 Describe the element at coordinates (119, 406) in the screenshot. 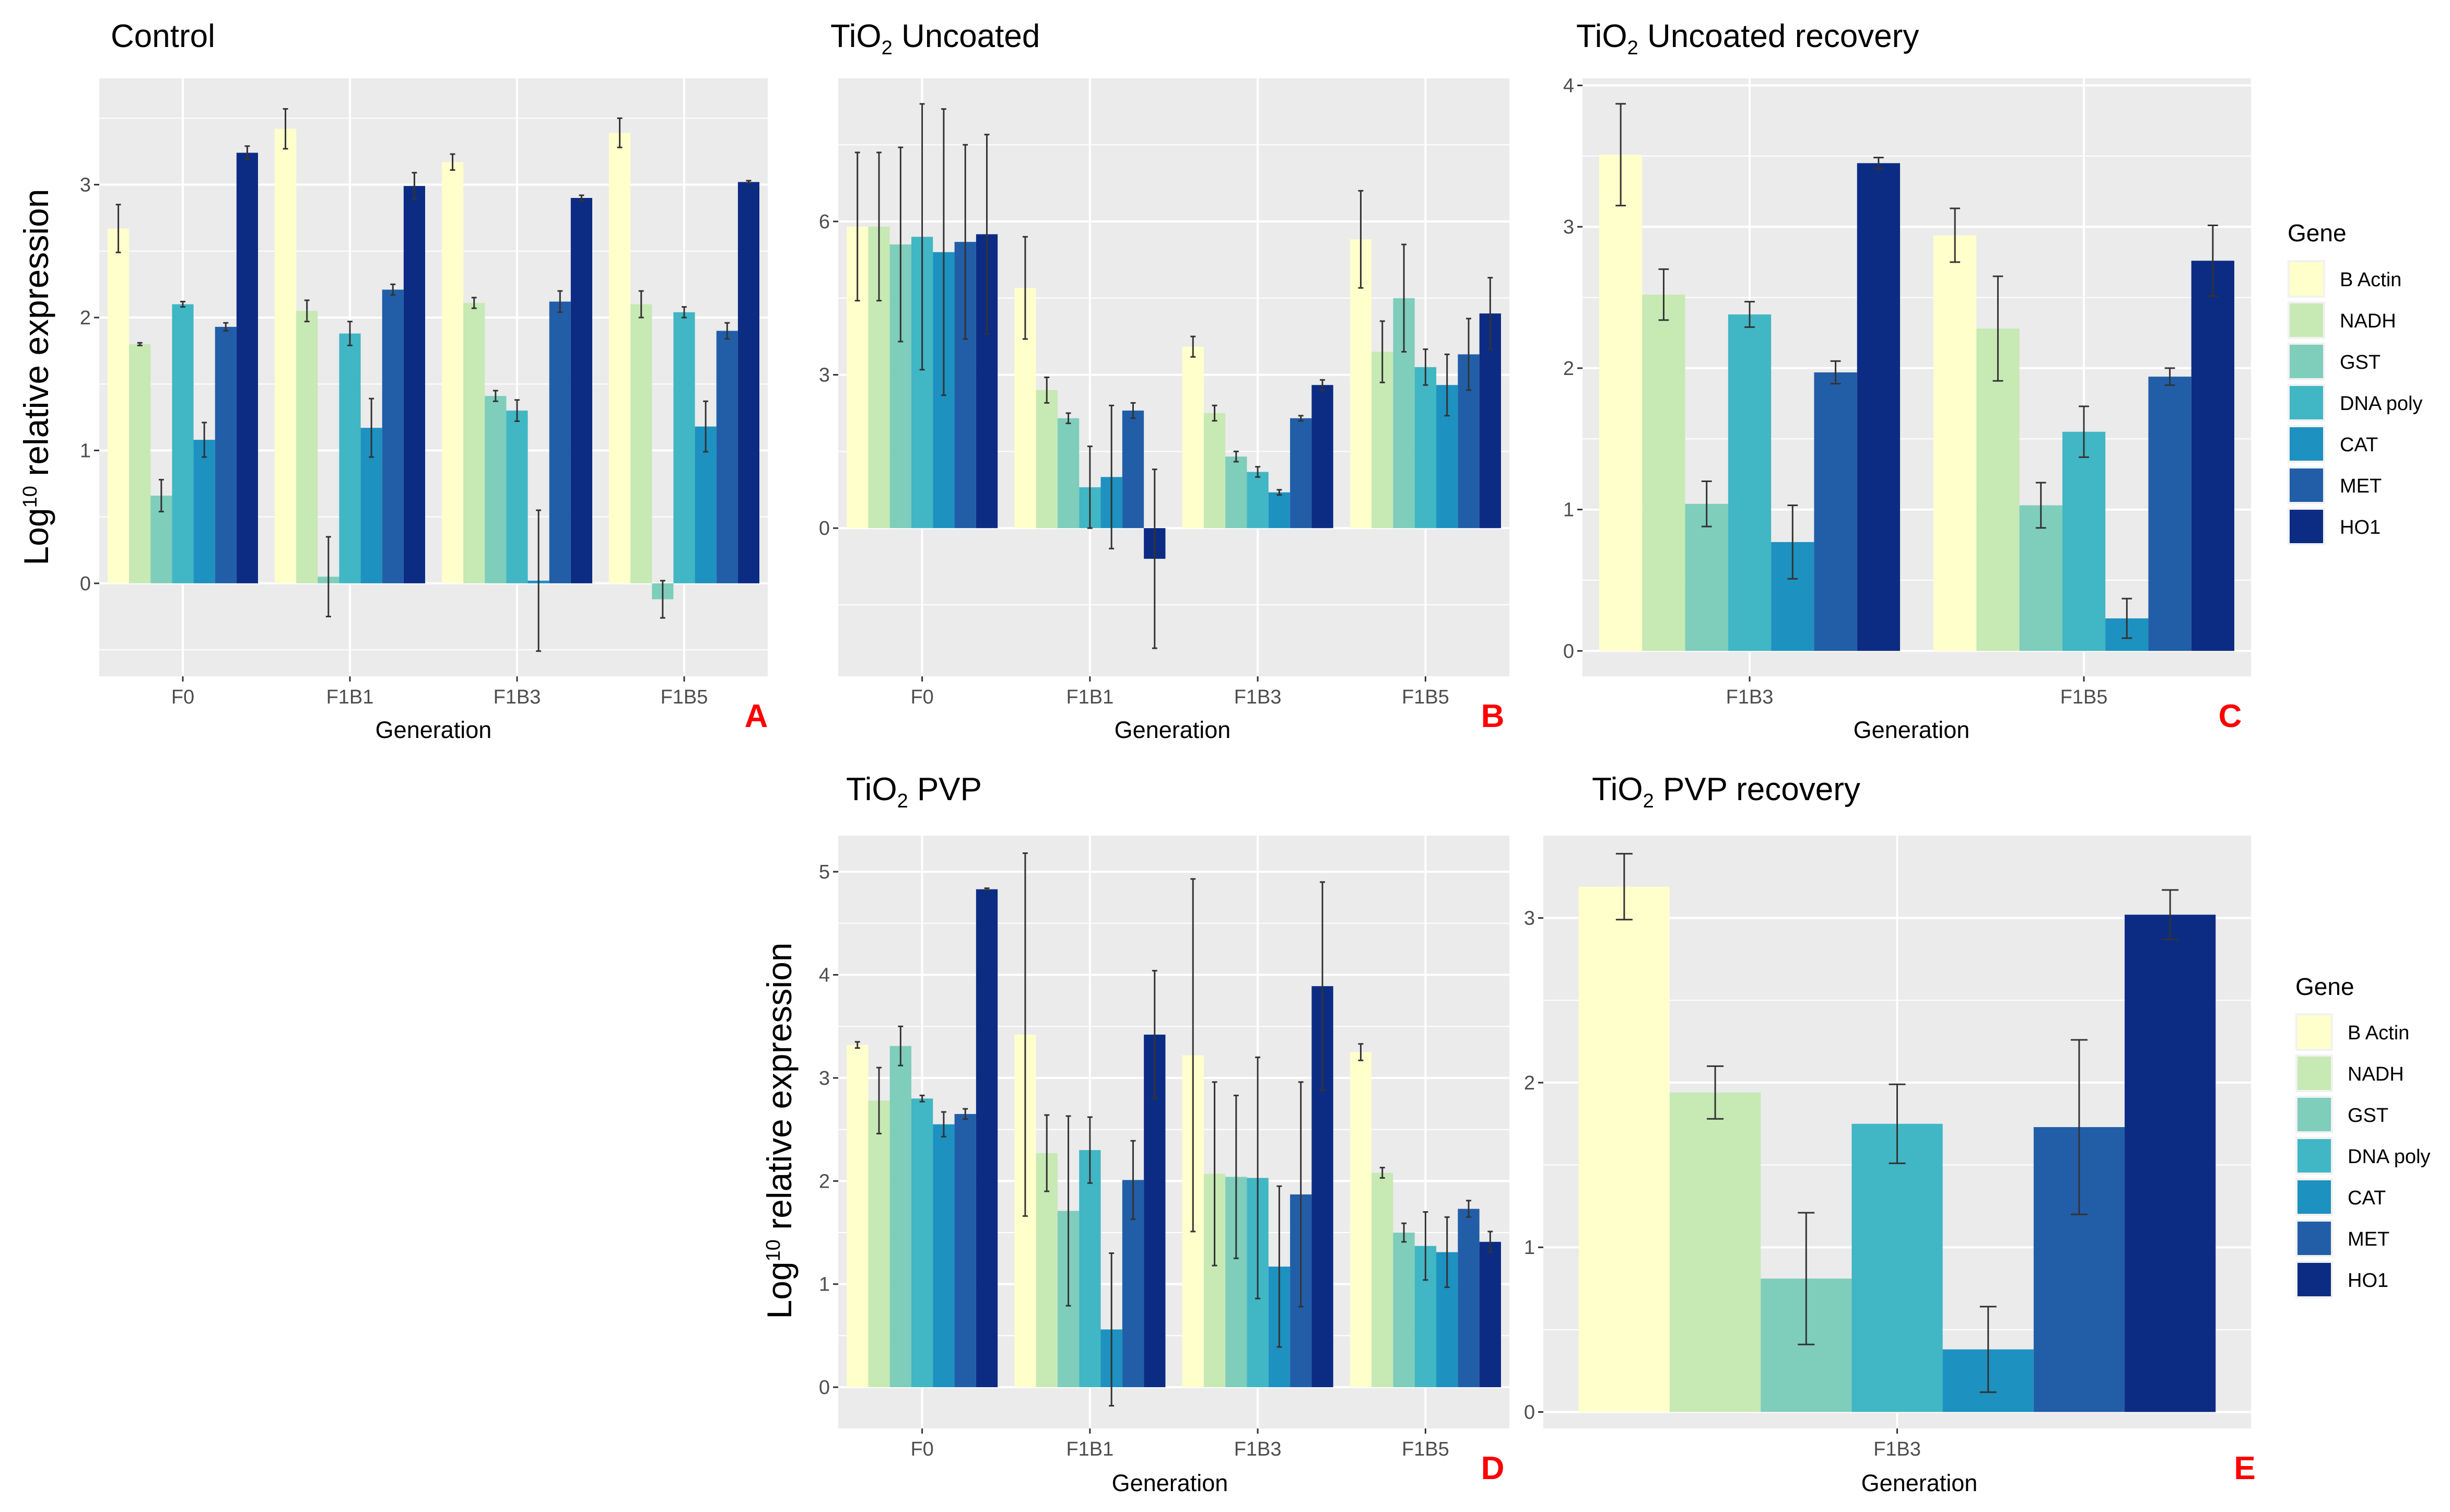

I see `panel-a-bar-b-actin-f0` at that location.